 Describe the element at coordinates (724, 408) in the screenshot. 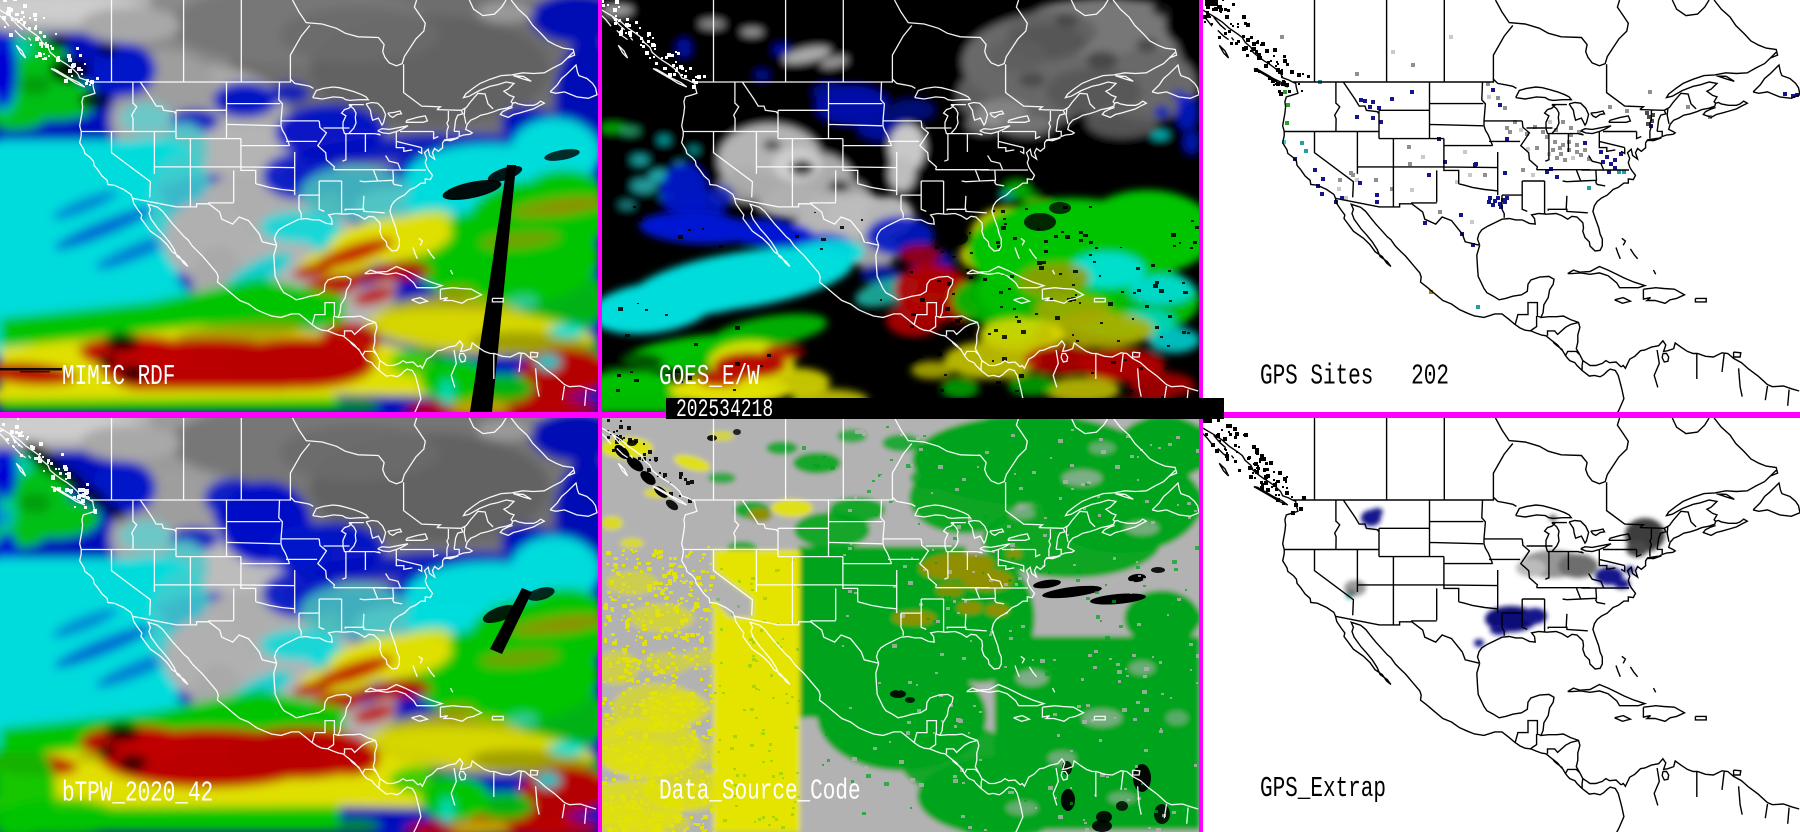

I see `svg-text: 202534218` at that location.